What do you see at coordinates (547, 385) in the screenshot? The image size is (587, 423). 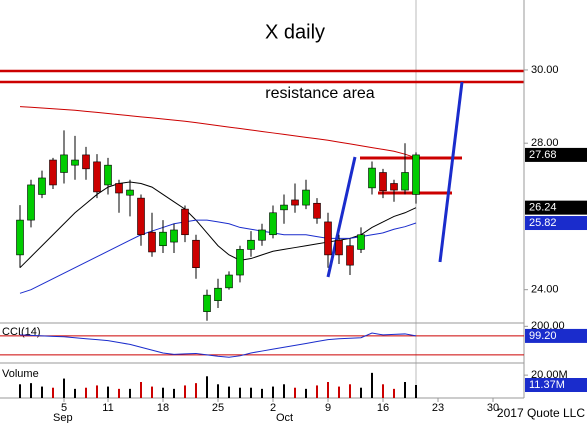 I see `last-value-label: 11.37M` at bounding box center [547, 385].